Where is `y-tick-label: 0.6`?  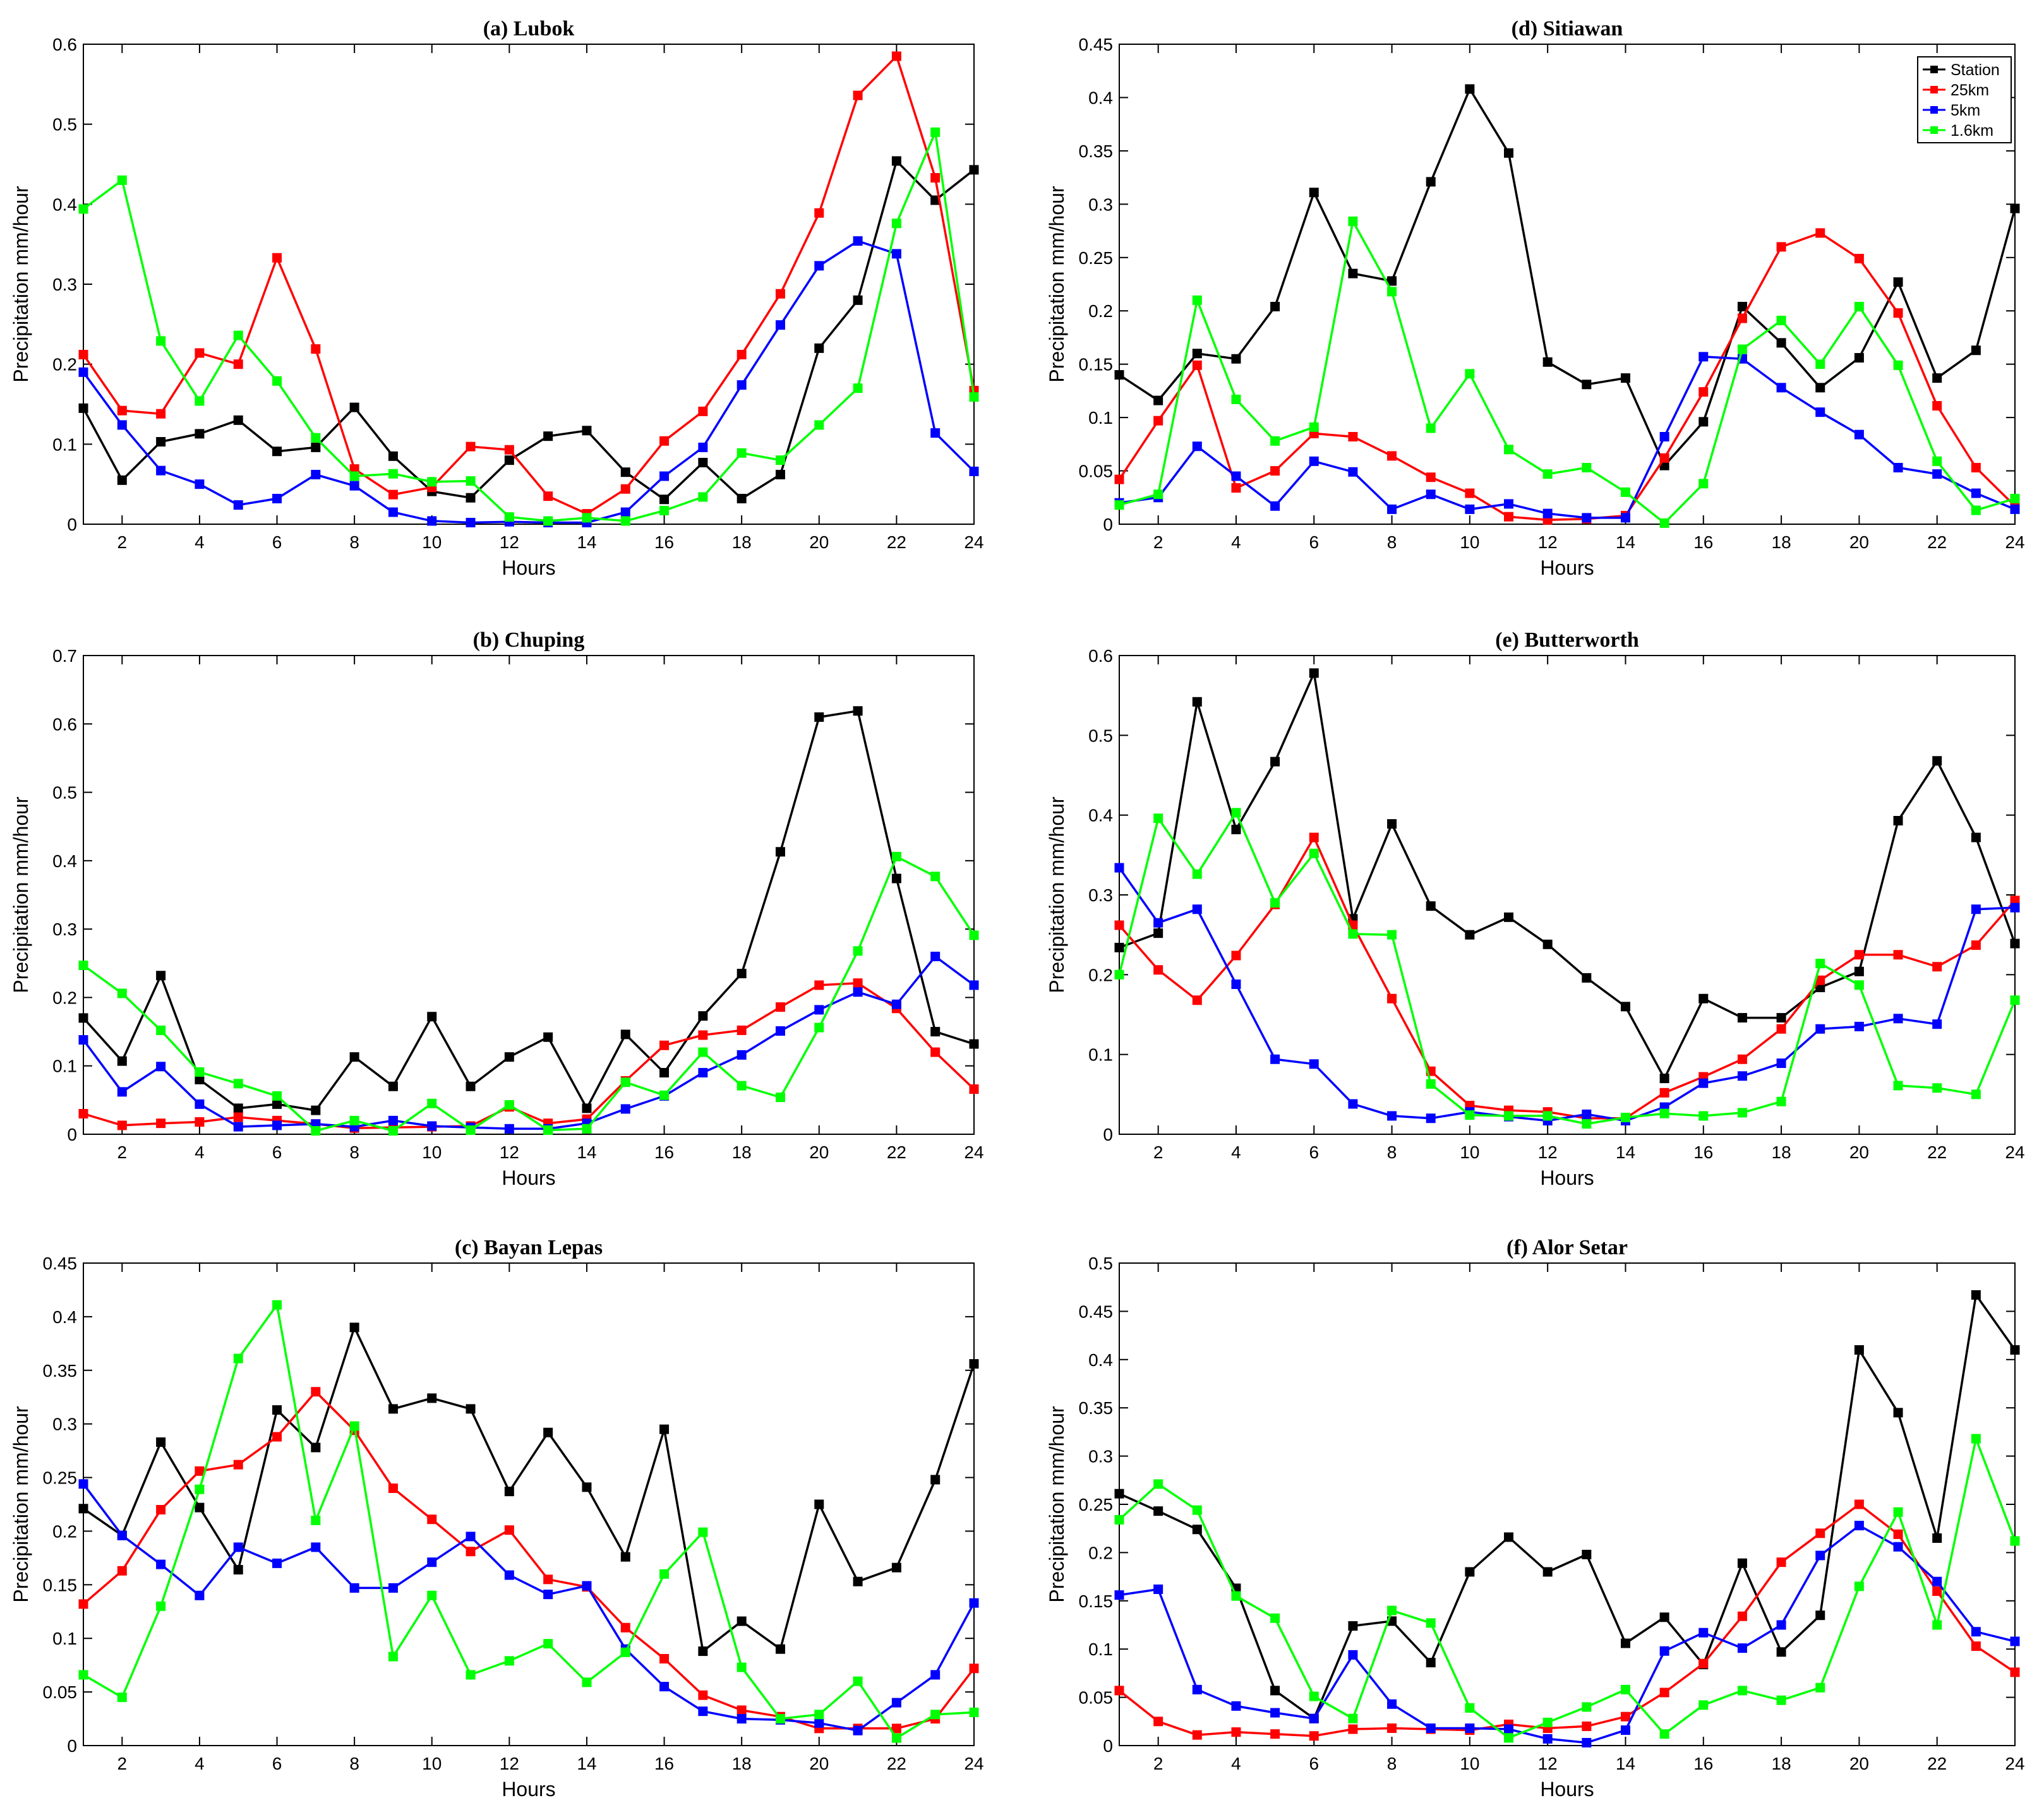 y-tick-label: 0.6 is located at coordinates (65, 724).